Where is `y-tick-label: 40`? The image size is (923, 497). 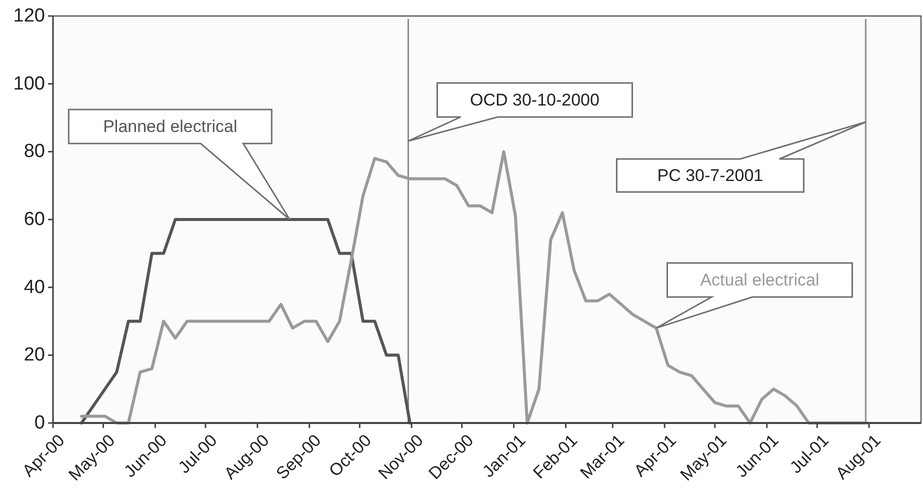 y-tick-label: 40 is located at coordinates (34, 287).